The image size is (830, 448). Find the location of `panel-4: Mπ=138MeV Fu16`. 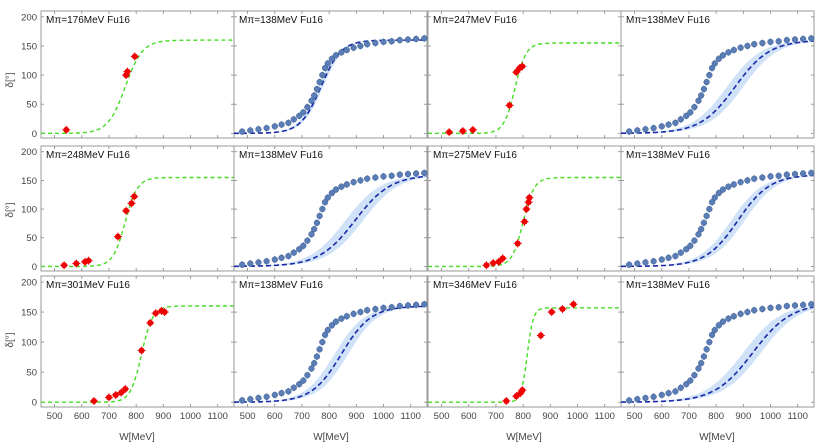

panel-4: Mπ=138MeV Fu16 is located at coordinates (717, 74).